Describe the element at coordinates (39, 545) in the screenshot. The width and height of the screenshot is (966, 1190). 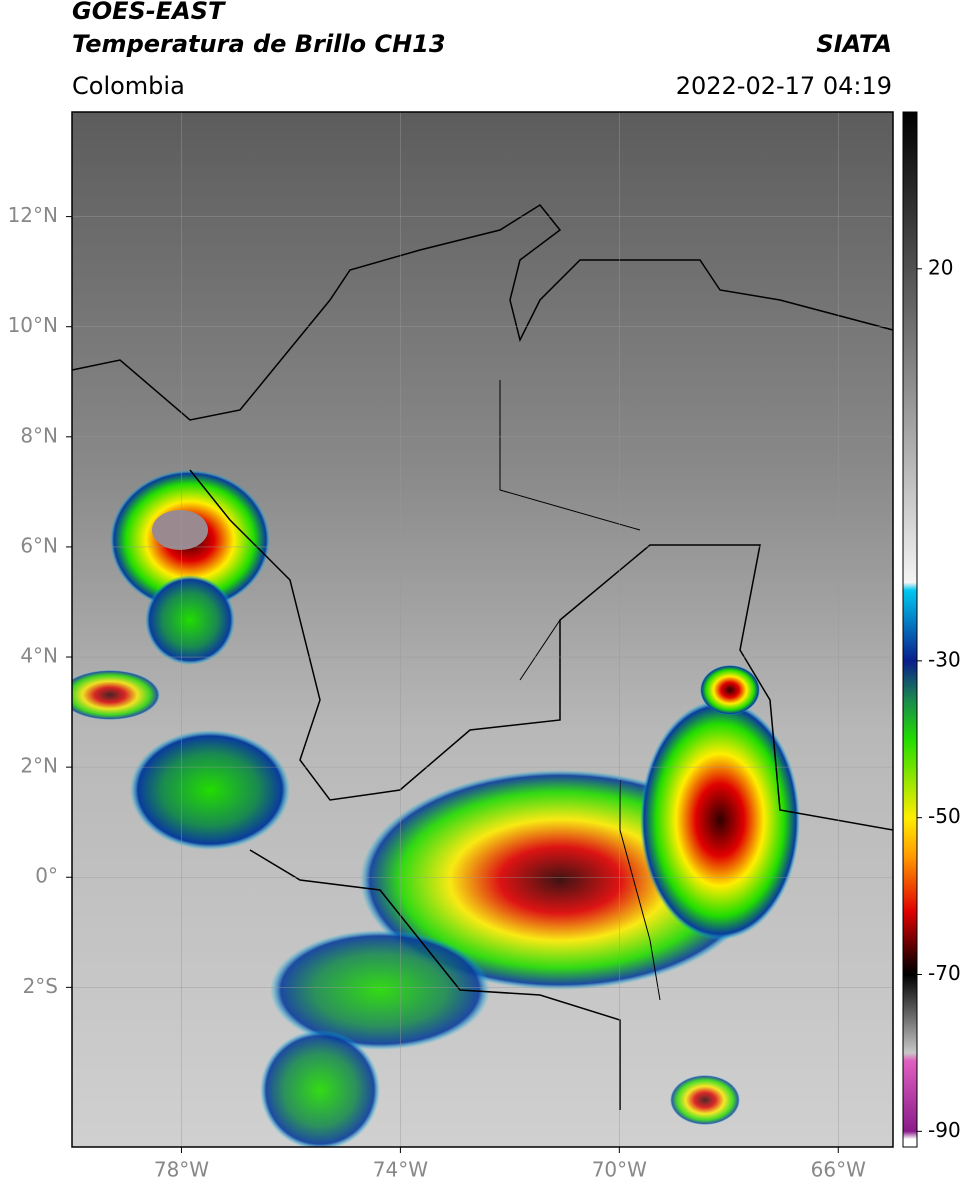
I see `y-tick-label: 6°N` at that location.